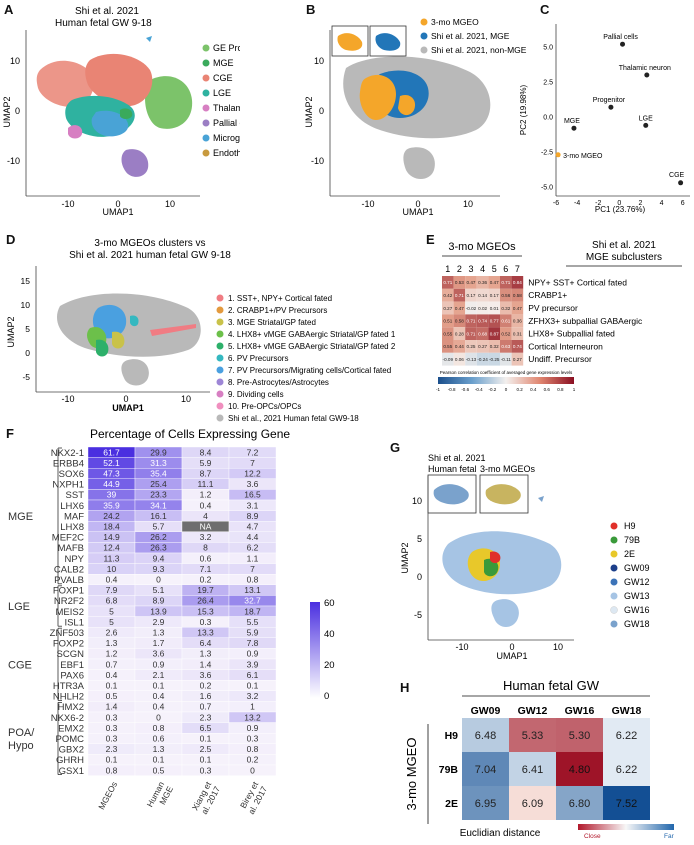 The height and width of the screenshot is (845, 694). What do you see at coordinates (309, 111) in the screenshot?
I see `panel-b-ylabel: UMAP2` at bounding box center [309, 111].